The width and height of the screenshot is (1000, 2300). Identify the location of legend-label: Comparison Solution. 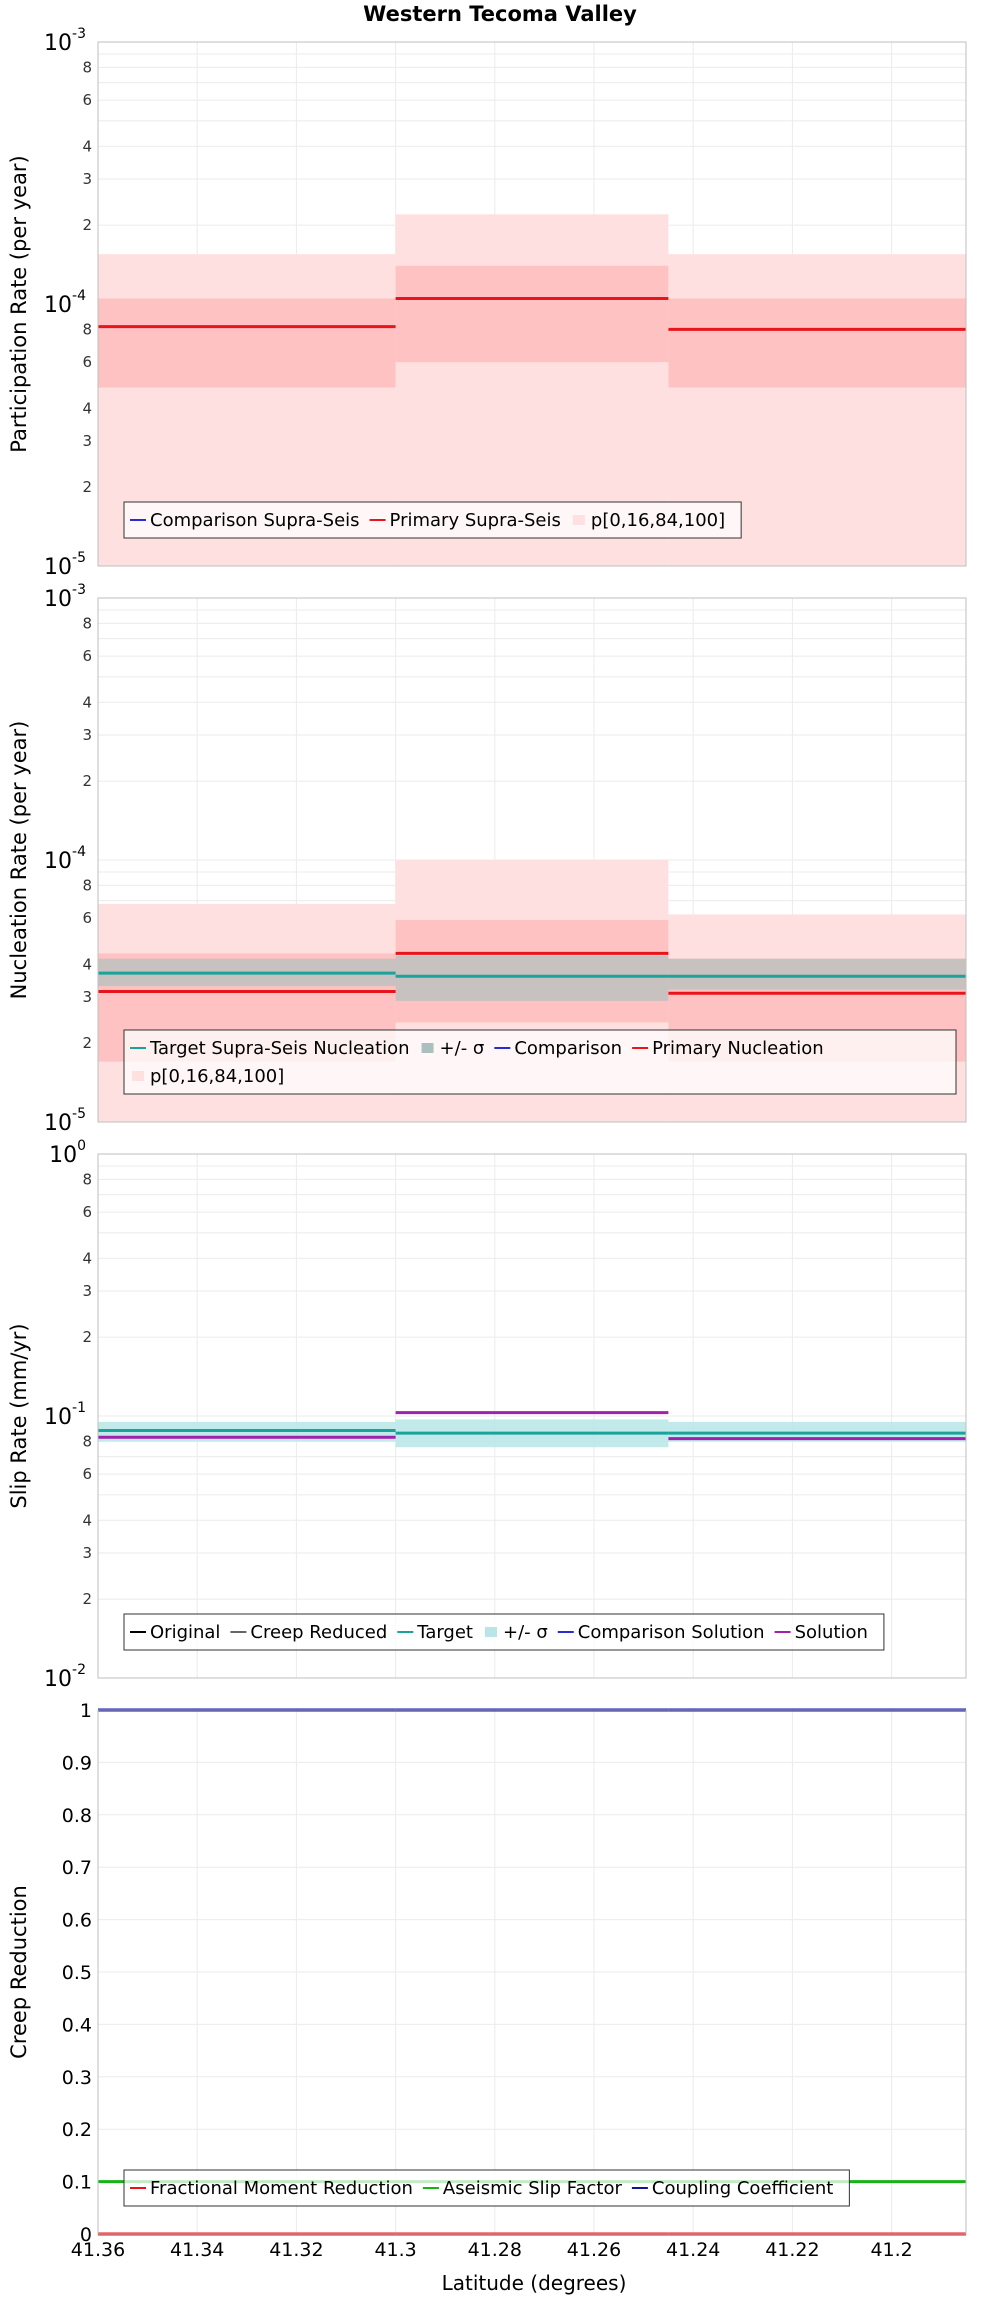
(671, 1632).